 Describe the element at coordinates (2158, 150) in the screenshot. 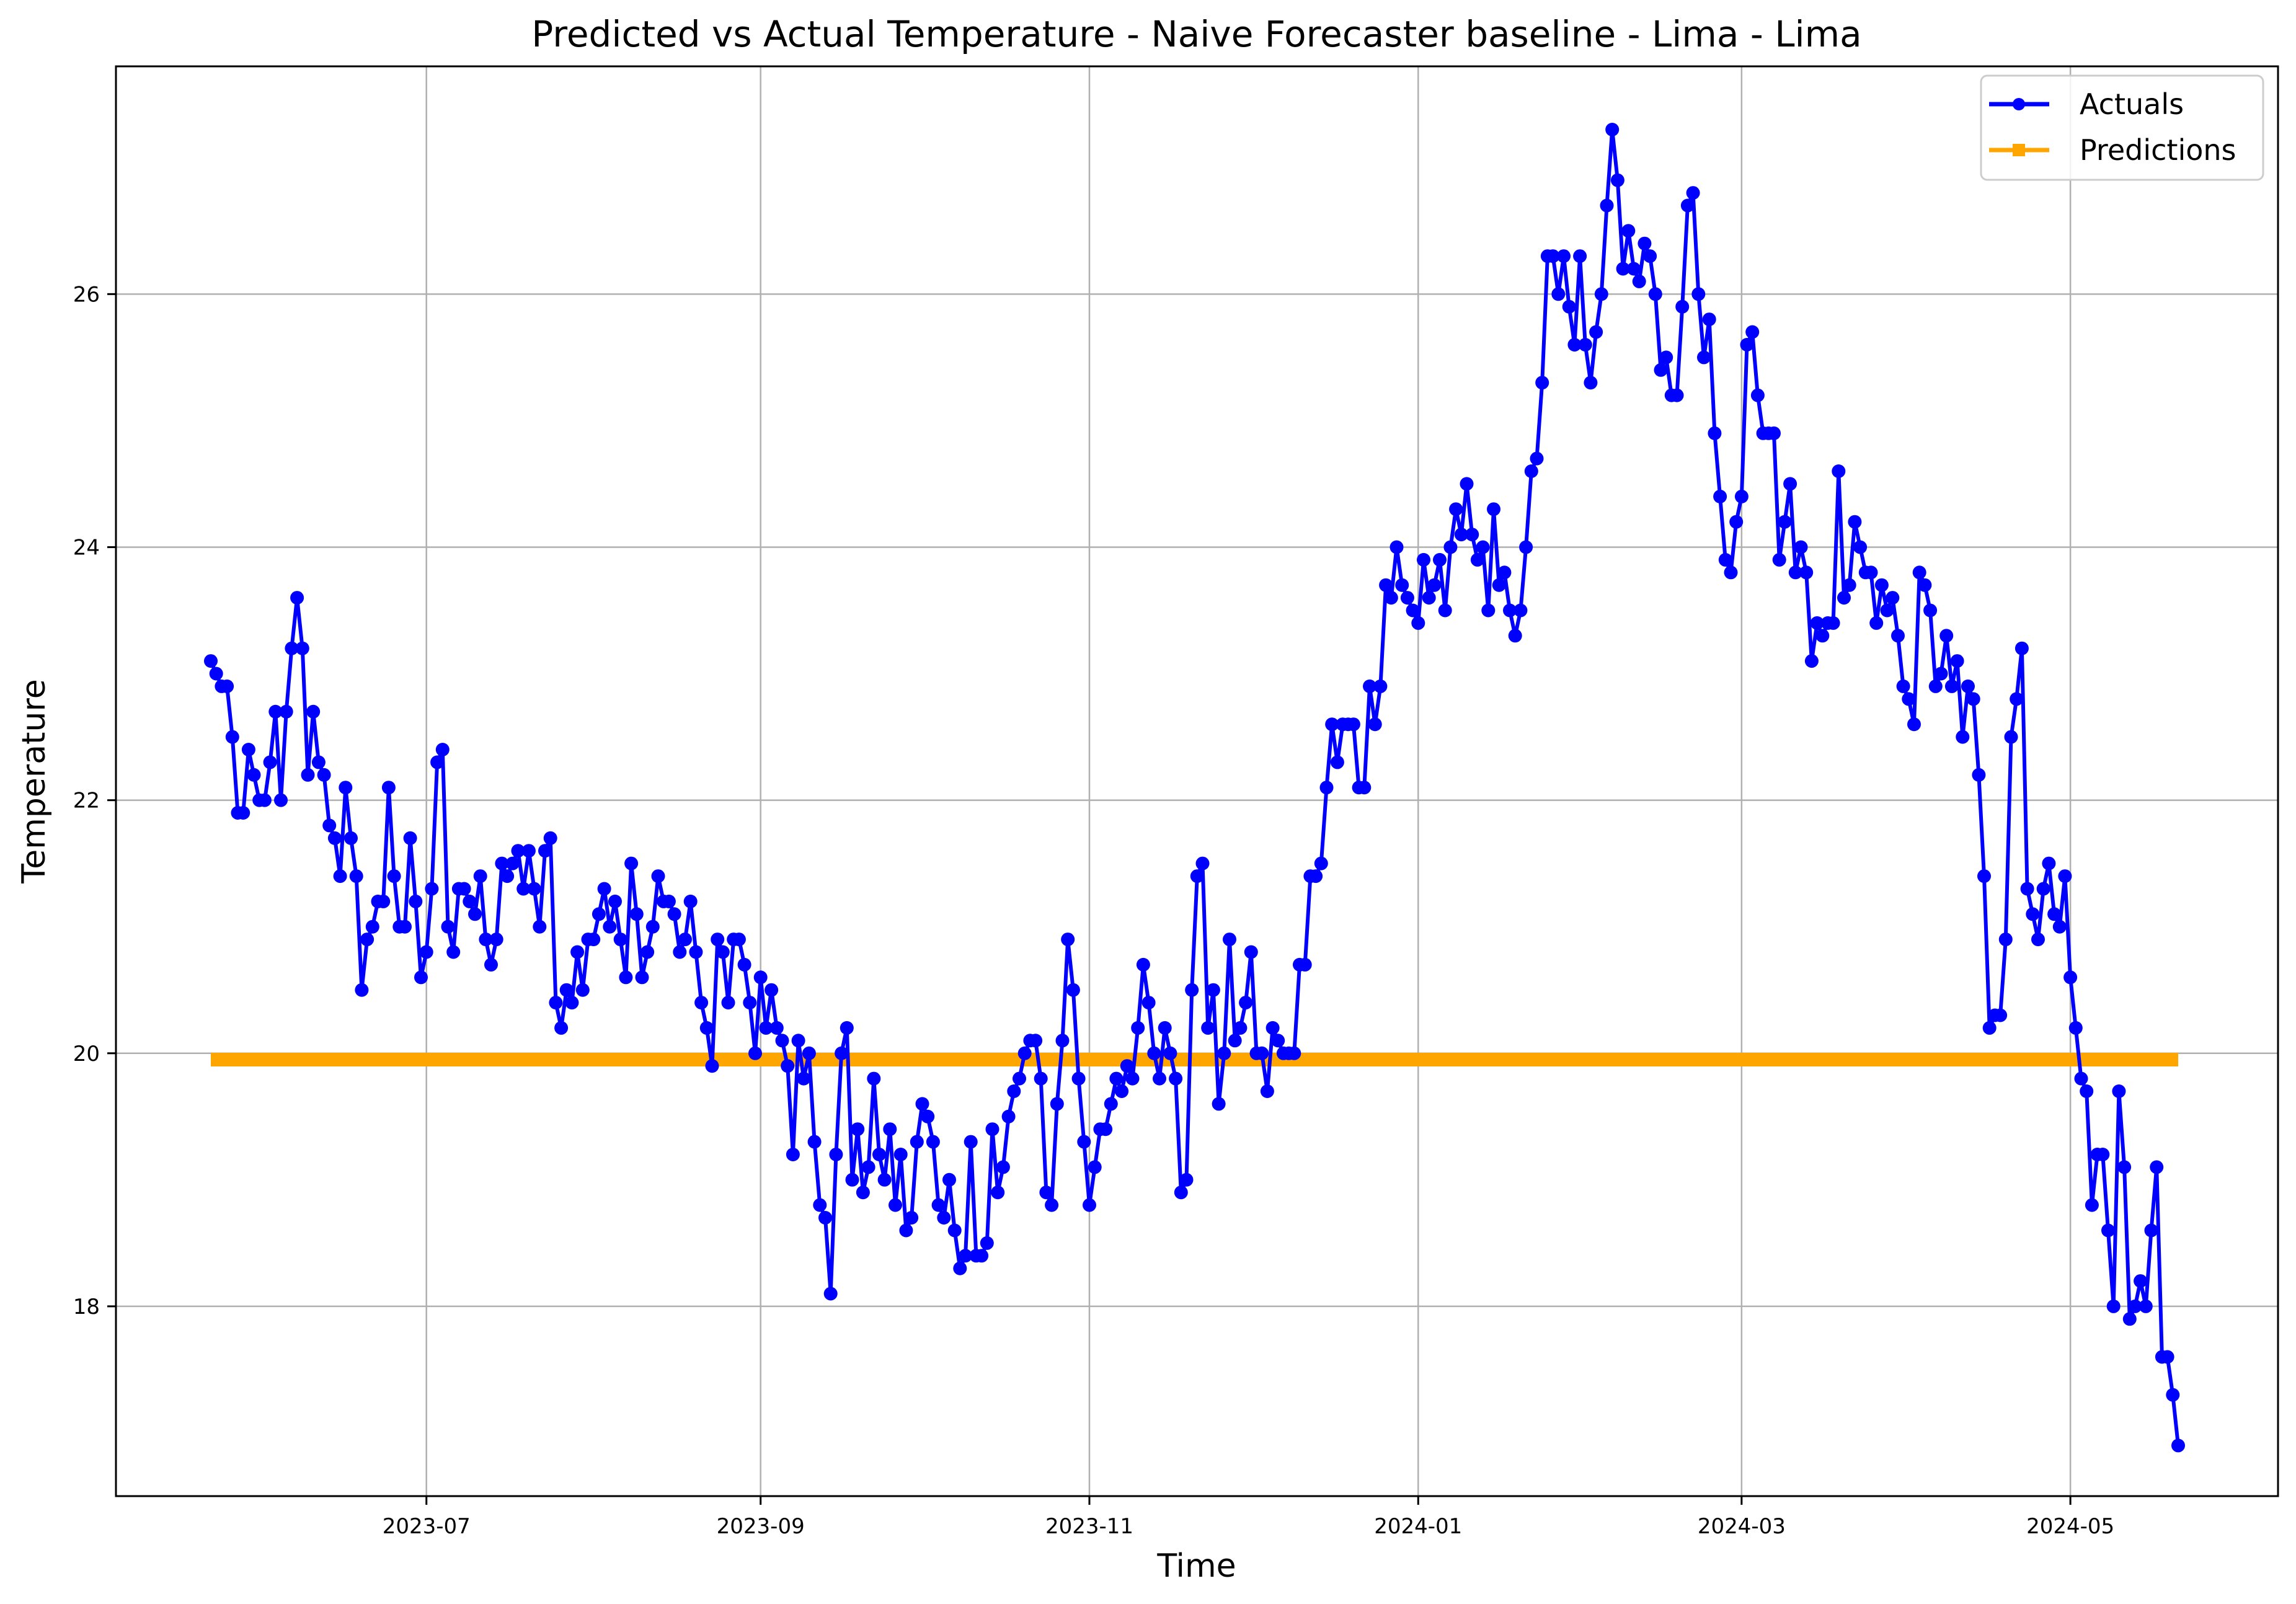

I see `legend-label-predictions: Predictions` at that location.